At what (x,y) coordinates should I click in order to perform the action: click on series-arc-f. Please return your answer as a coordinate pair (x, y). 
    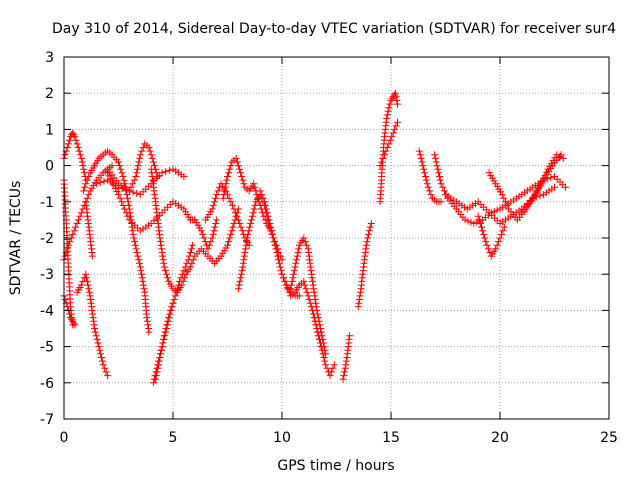
    Looking at the image, I should click on (89, 229).